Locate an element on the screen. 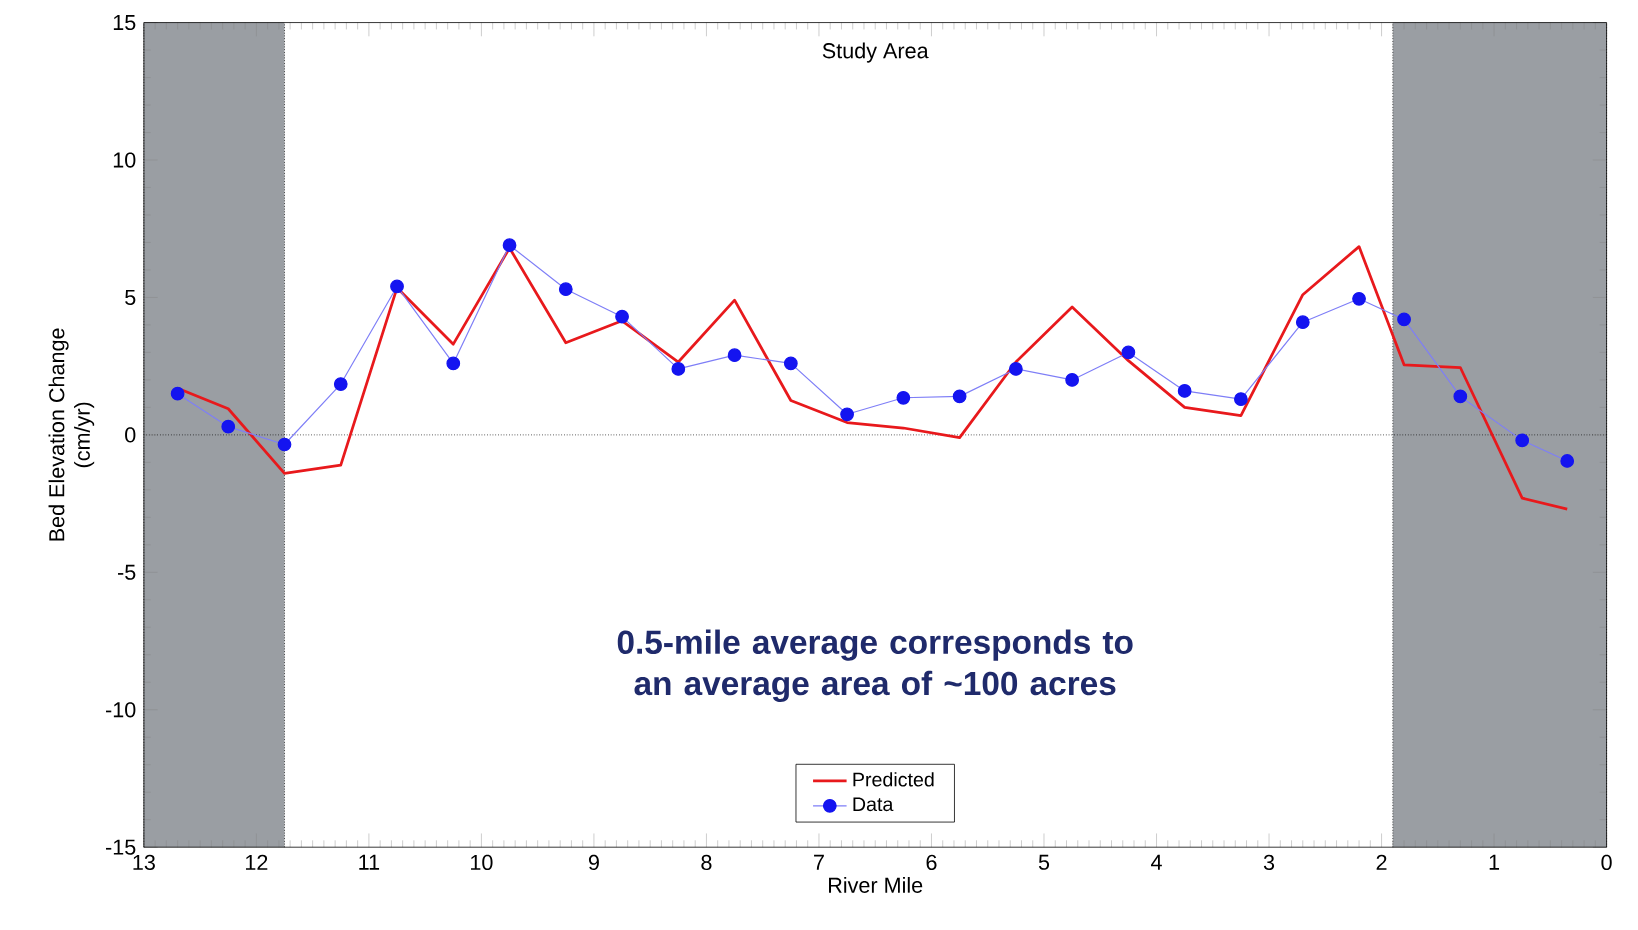  y-tick-label: -15 is located at coordinates (121, 847).